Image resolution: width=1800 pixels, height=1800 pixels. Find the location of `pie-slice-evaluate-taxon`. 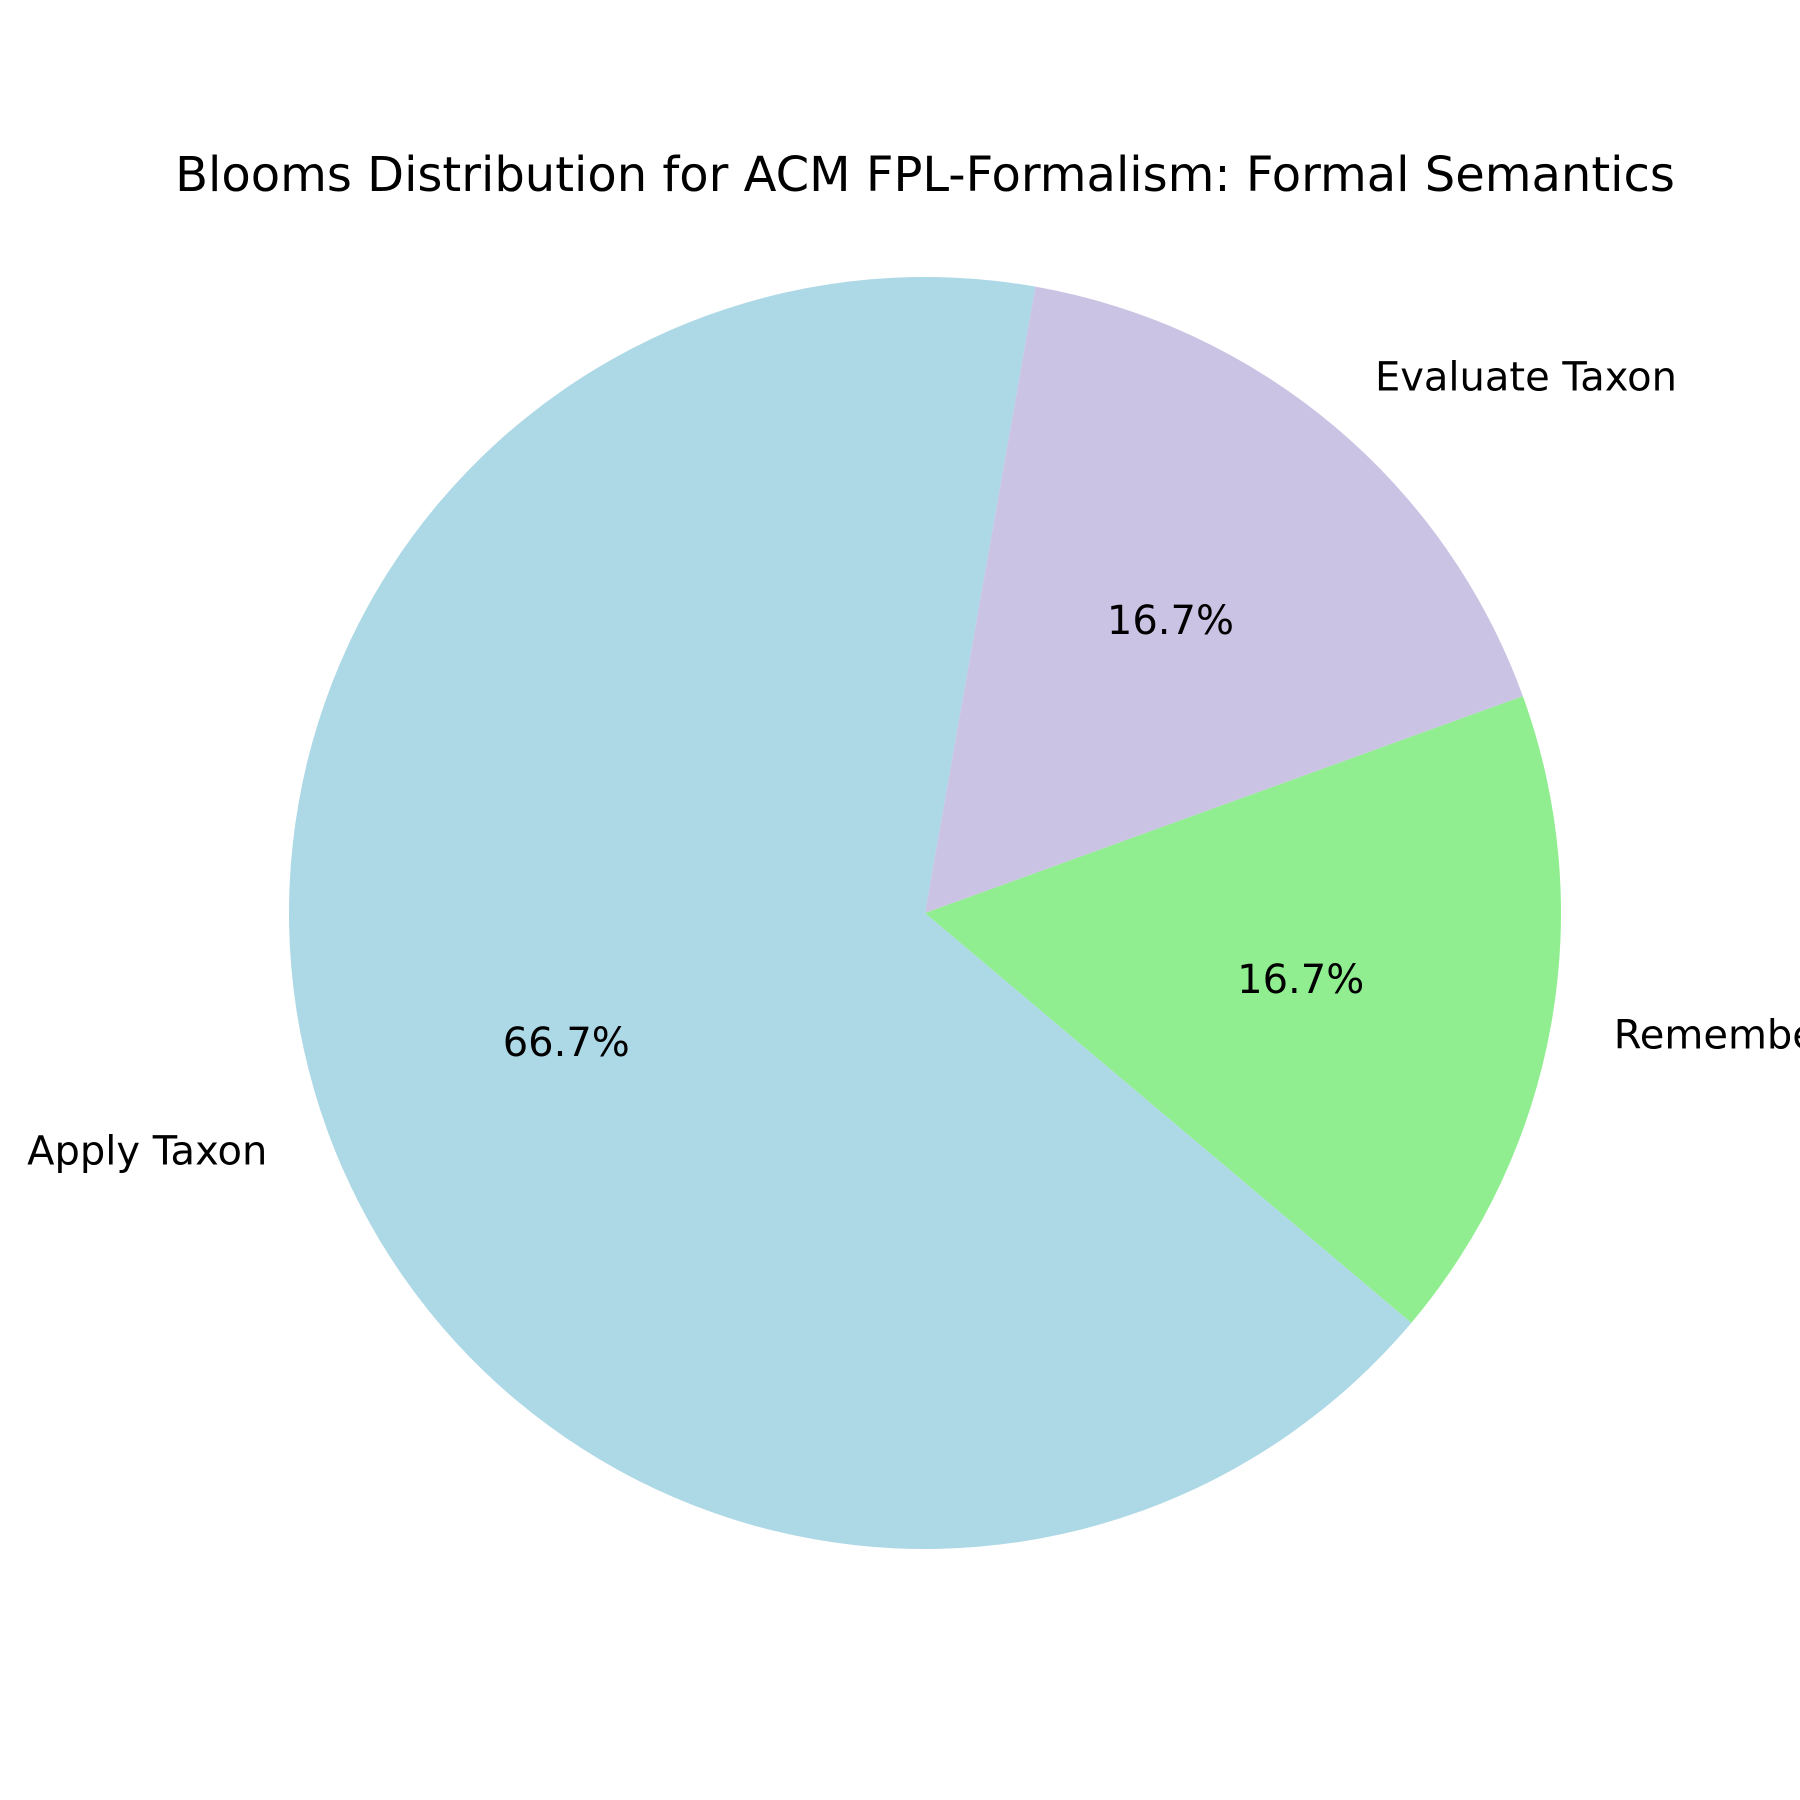

pie-slice-evaluate-taxon is located at coordinates (1224, 600).